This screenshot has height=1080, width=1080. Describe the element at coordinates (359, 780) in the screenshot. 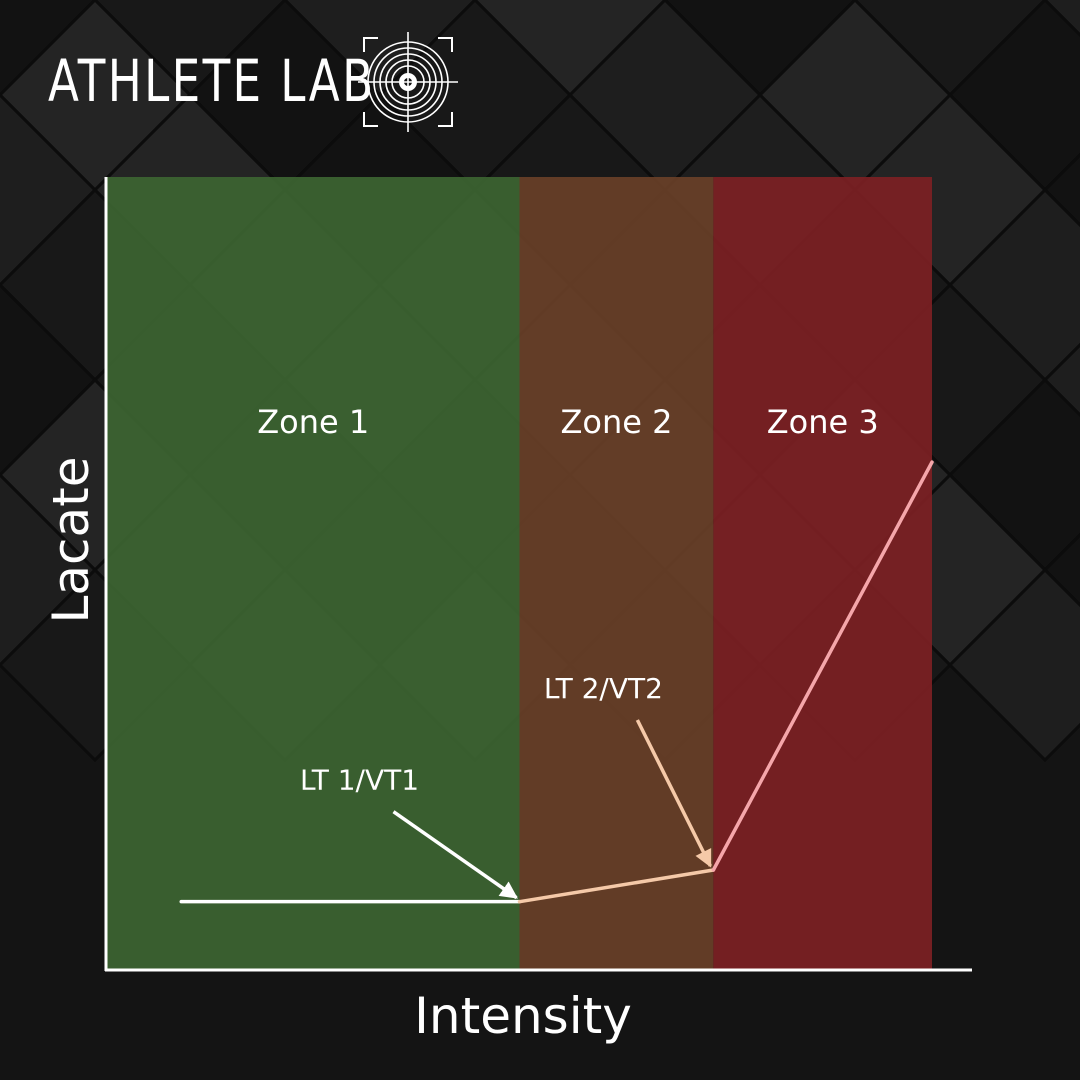

I see `threshold-label: LT 1/VT1` at that location.